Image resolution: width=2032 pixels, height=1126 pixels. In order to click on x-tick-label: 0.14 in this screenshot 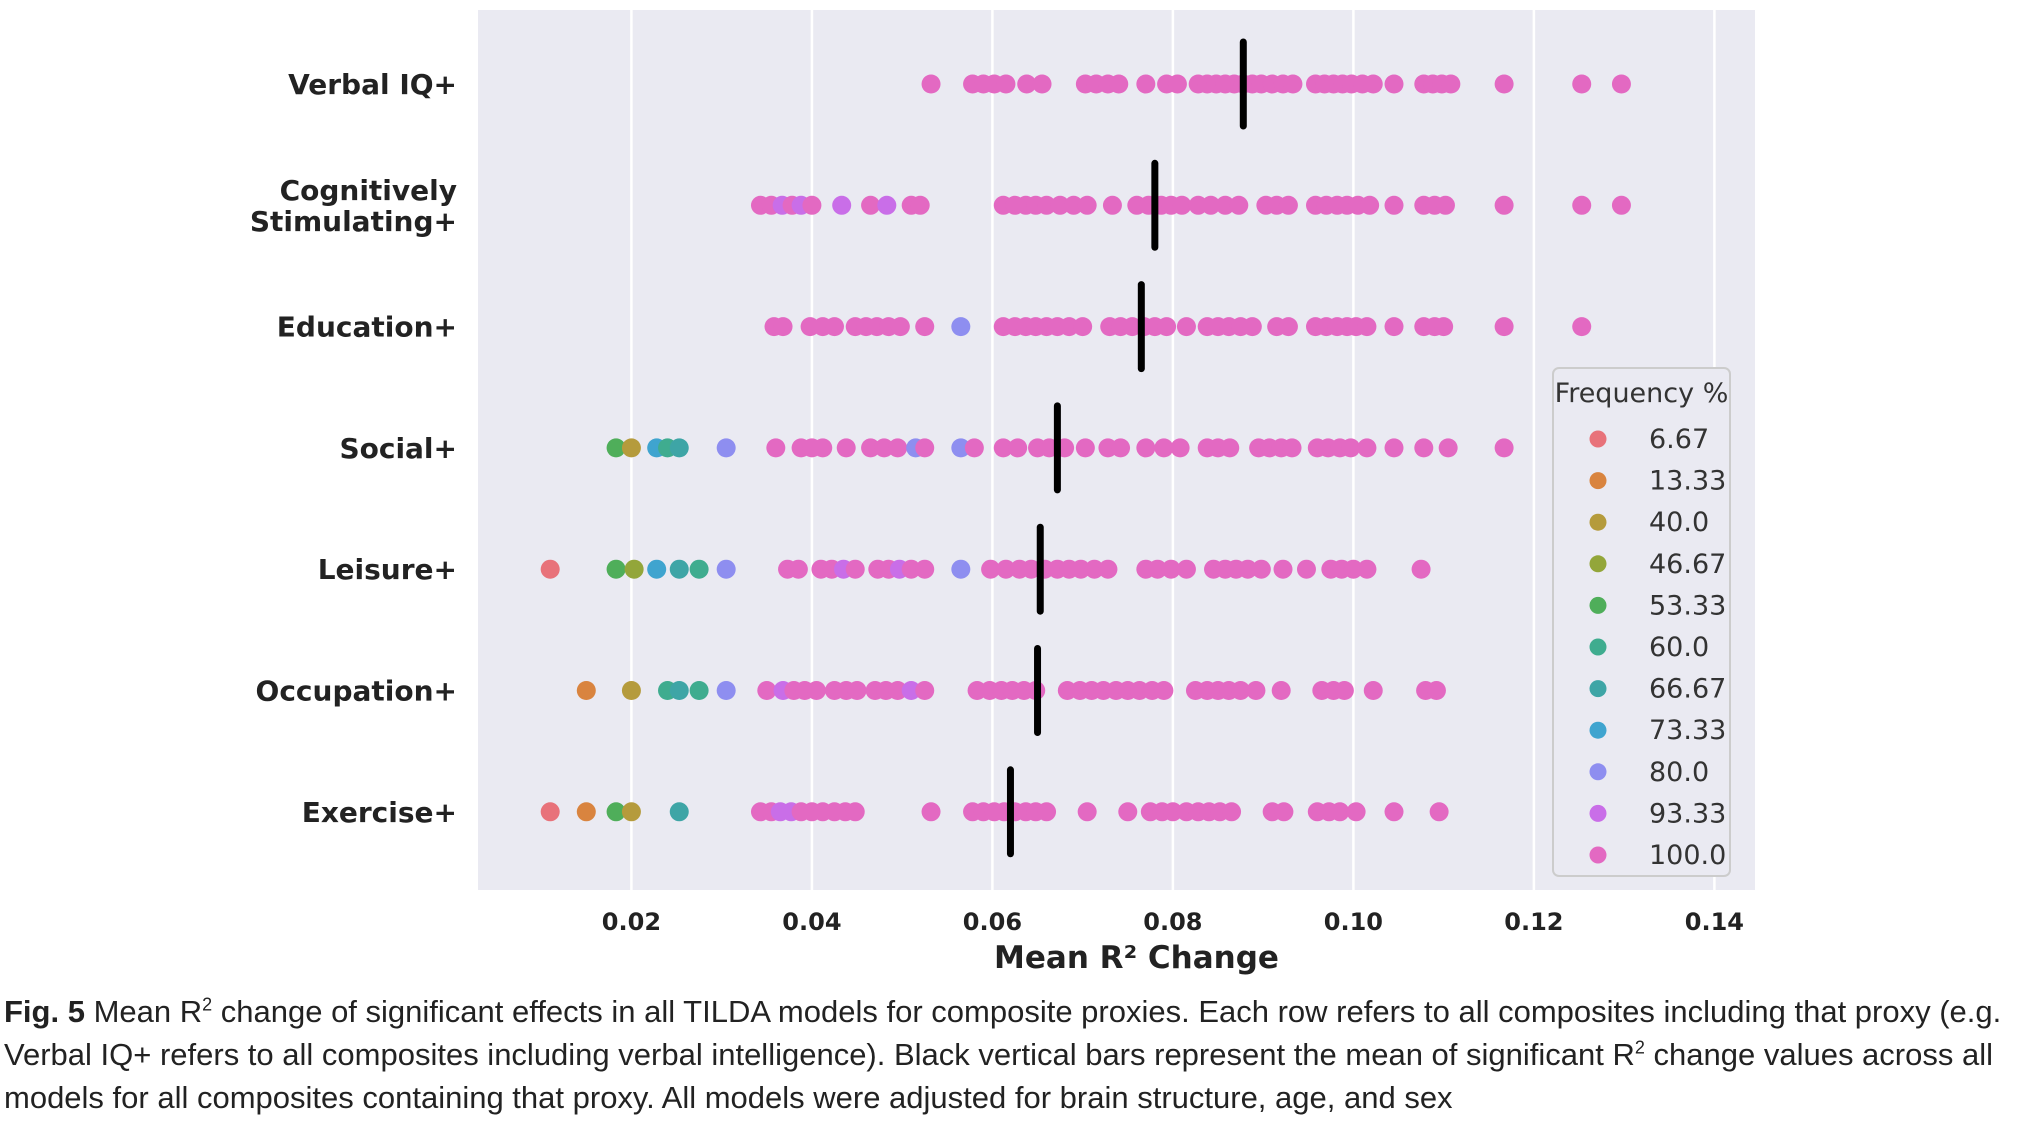, I will do `click(1714, 922)`.